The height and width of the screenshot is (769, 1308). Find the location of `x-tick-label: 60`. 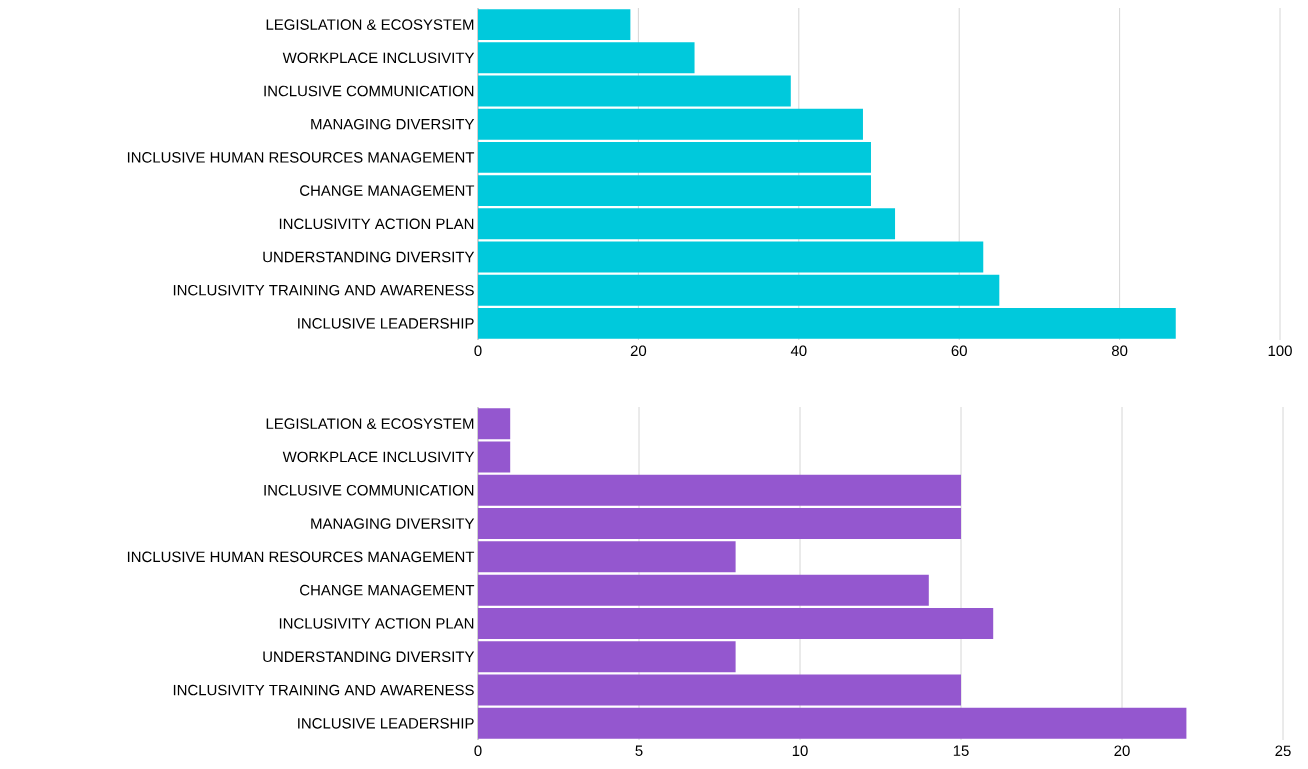

x-tick-label: 60 is located at coordinates (959, 351).